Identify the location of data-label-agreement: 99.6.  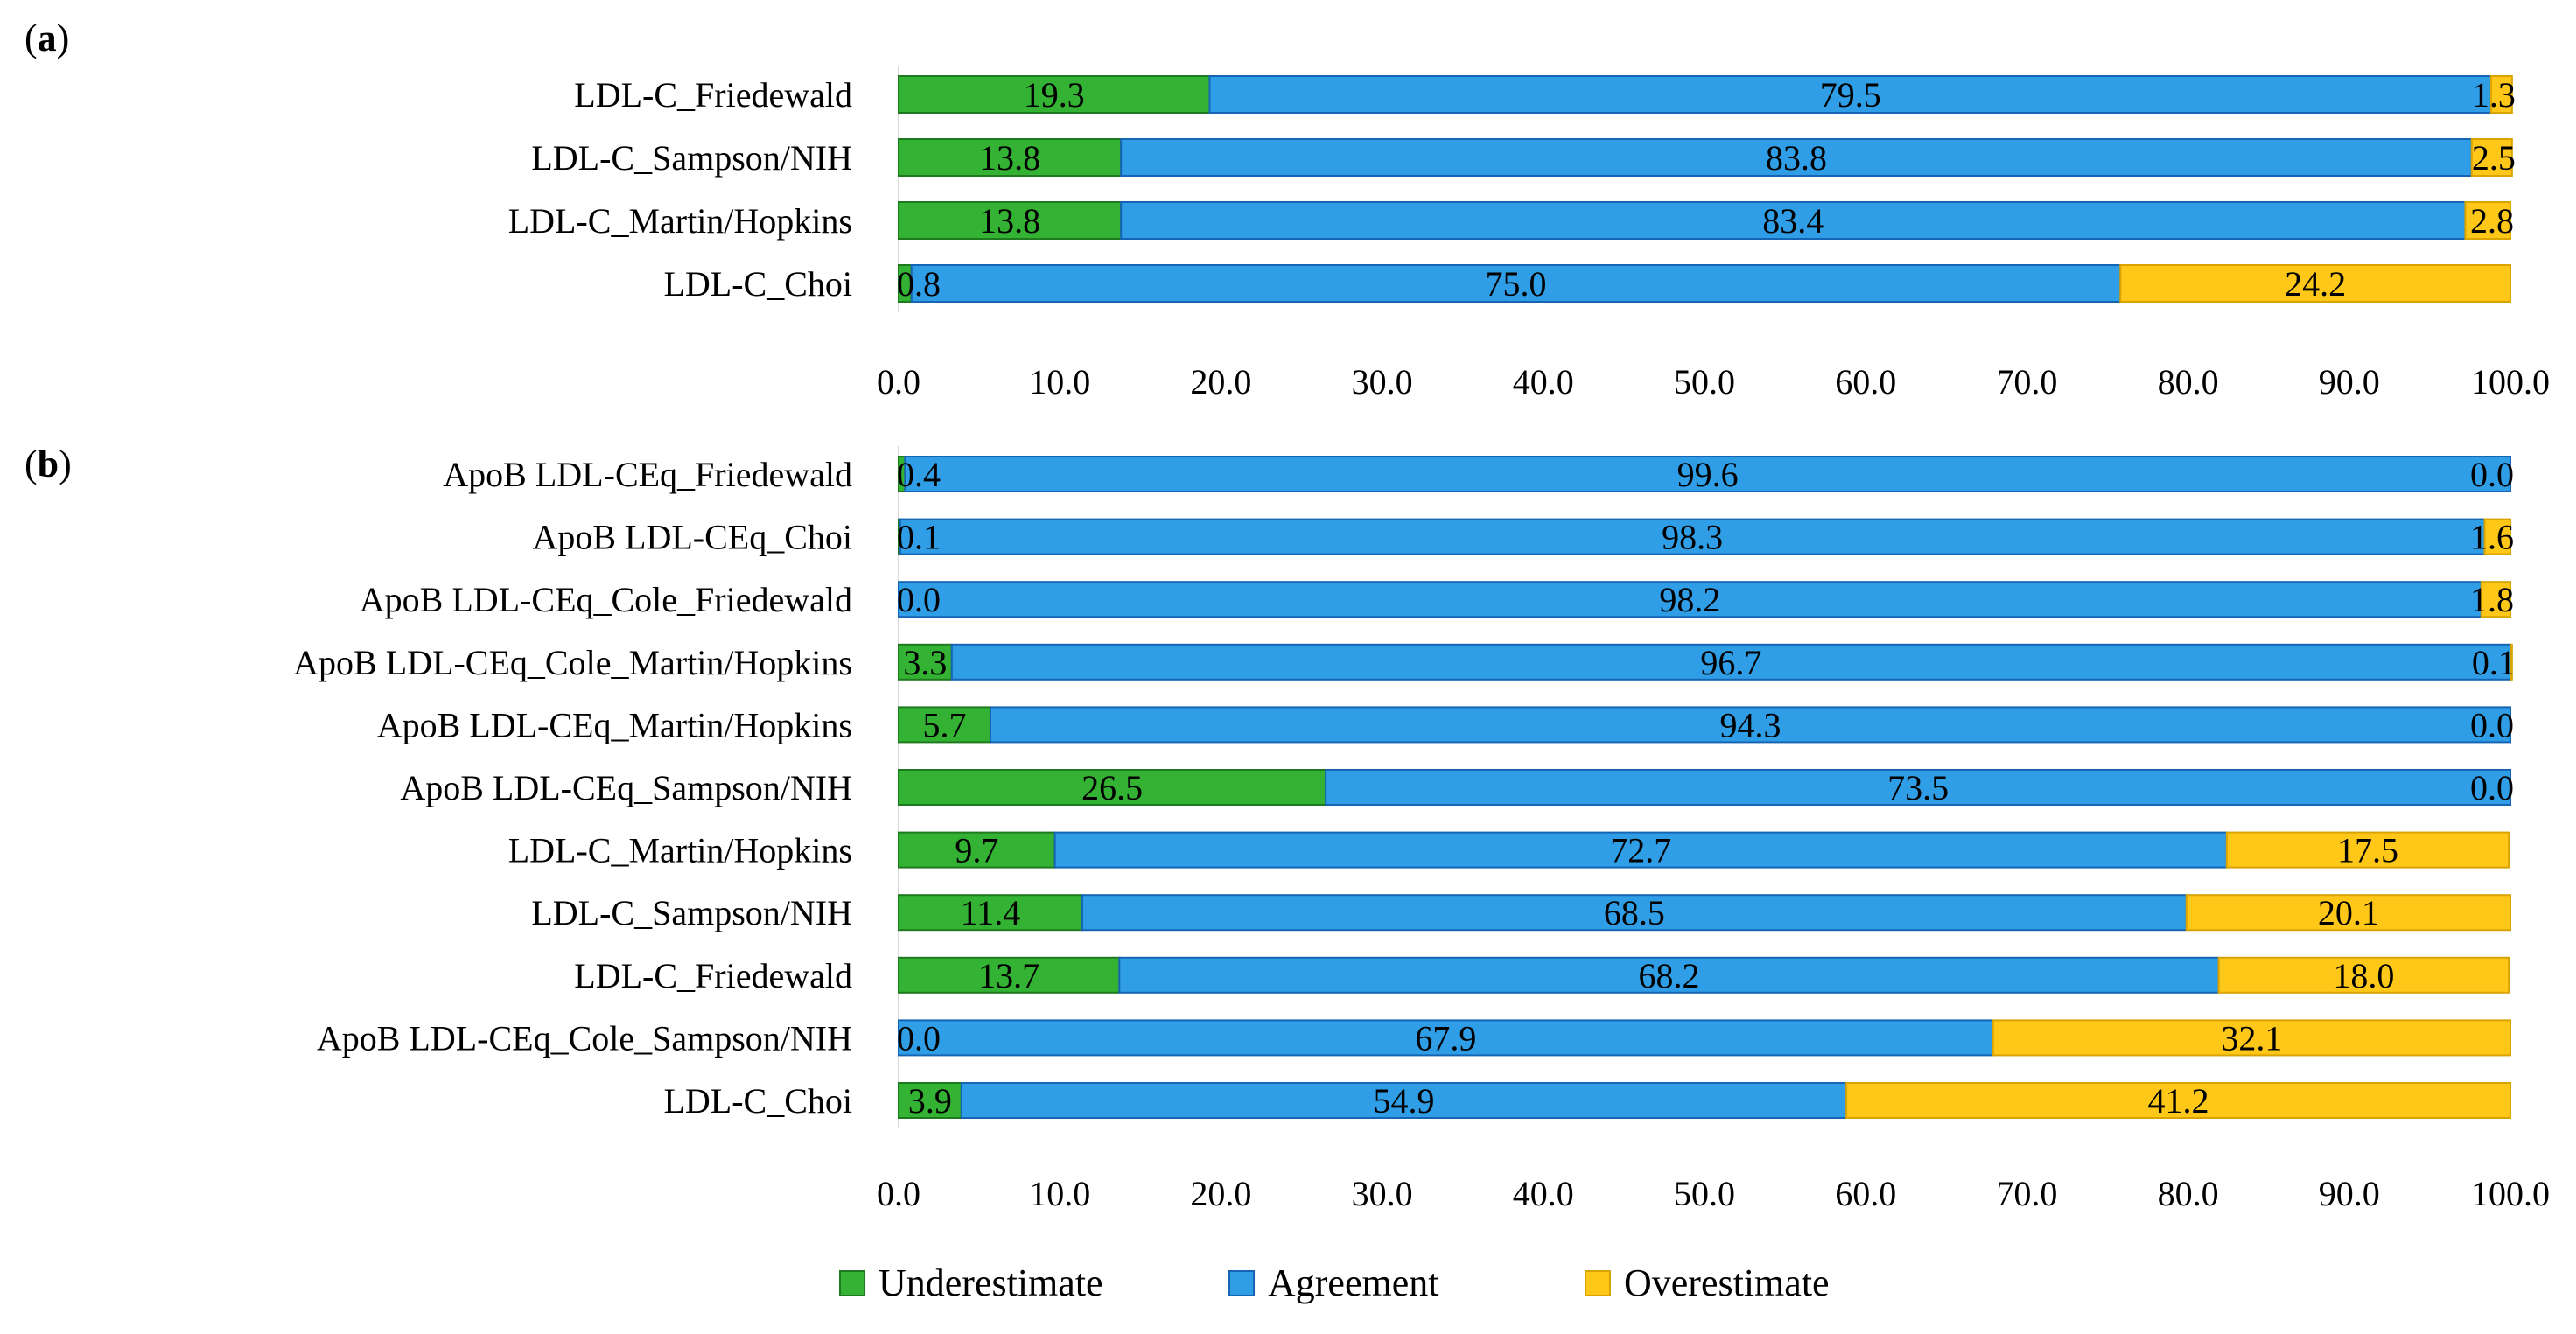
(1708, 475).